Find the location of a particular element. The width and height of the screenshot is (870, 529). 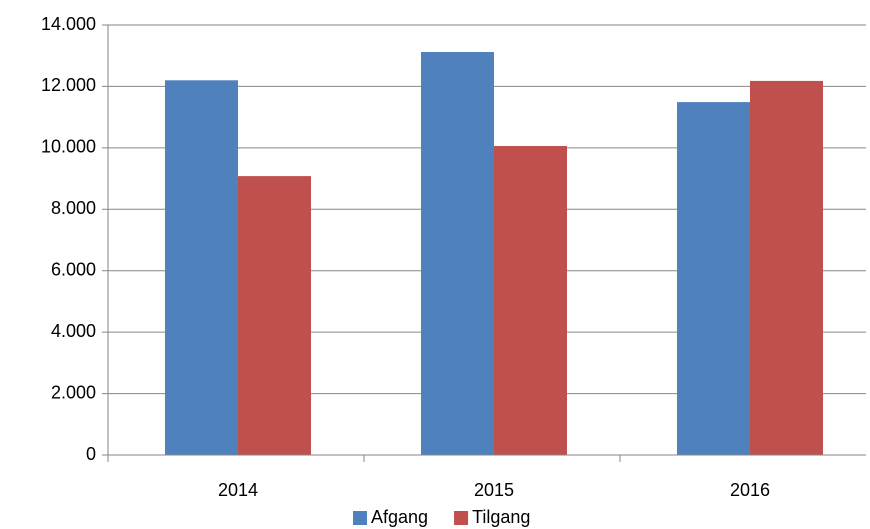

y-tick-label: 12.000 is located at coordinates (68, 85).